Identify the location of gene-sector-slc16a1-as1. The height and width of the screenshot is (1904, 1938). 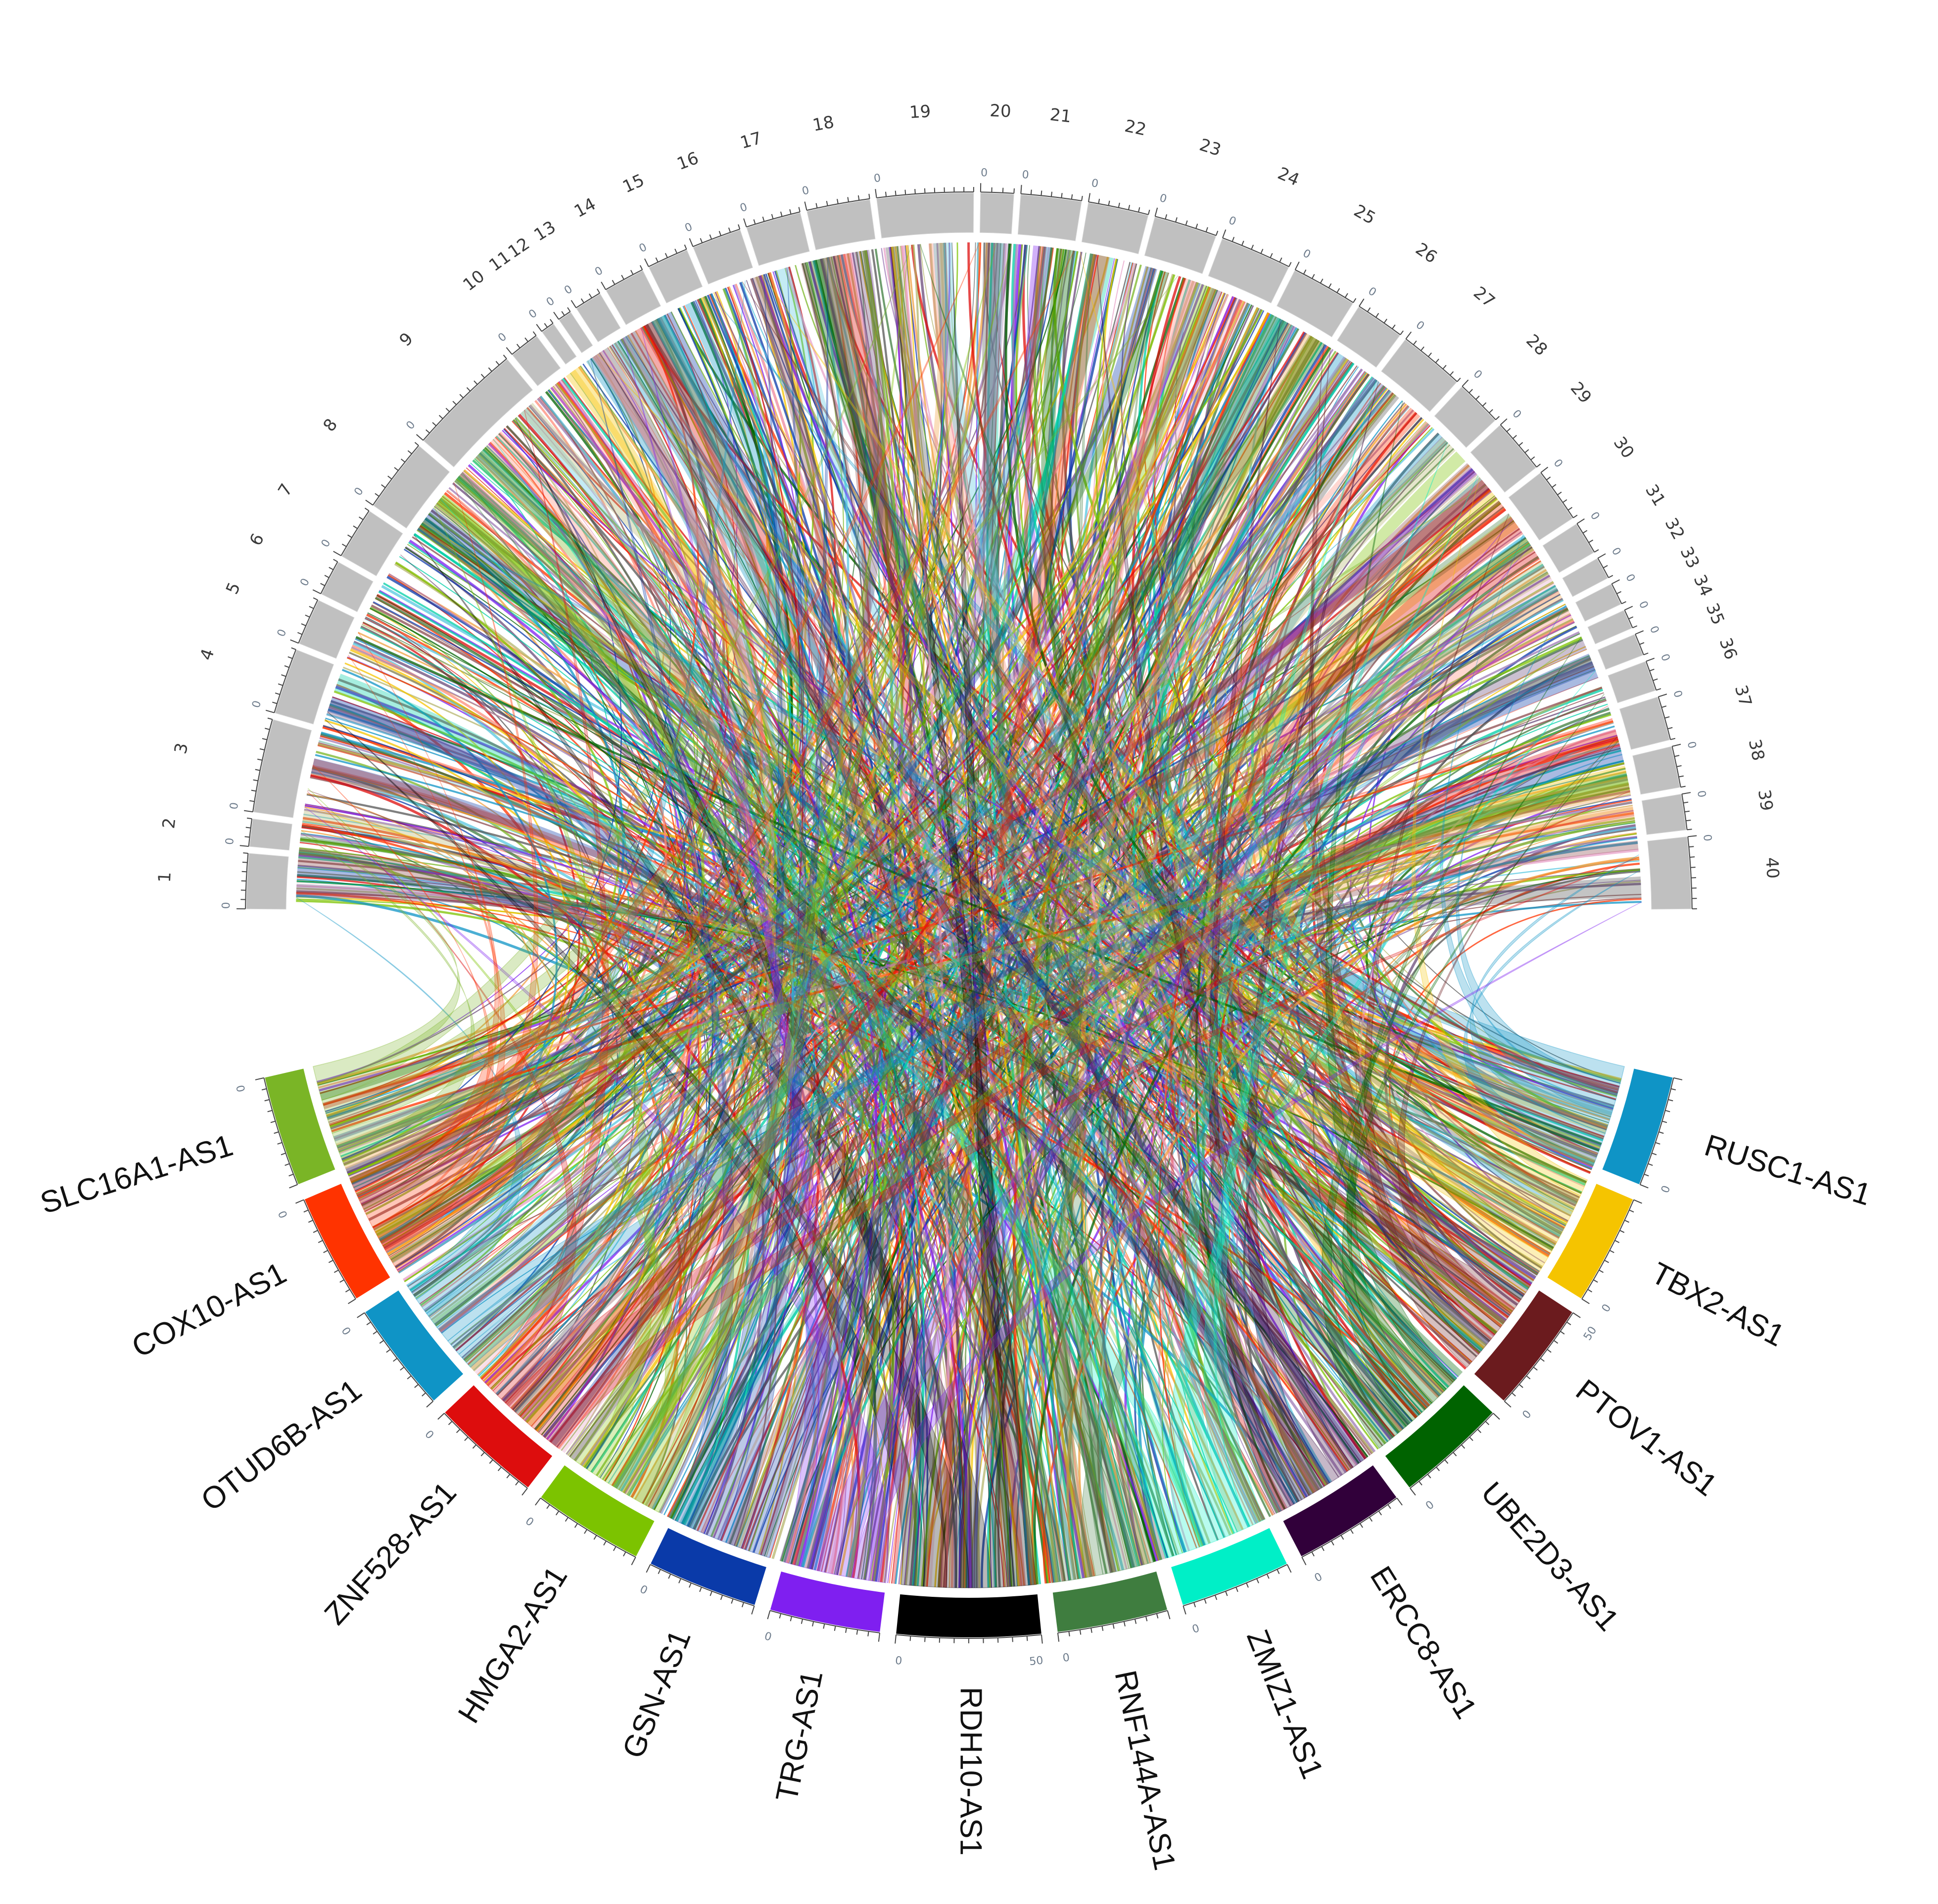
(300, 1126).